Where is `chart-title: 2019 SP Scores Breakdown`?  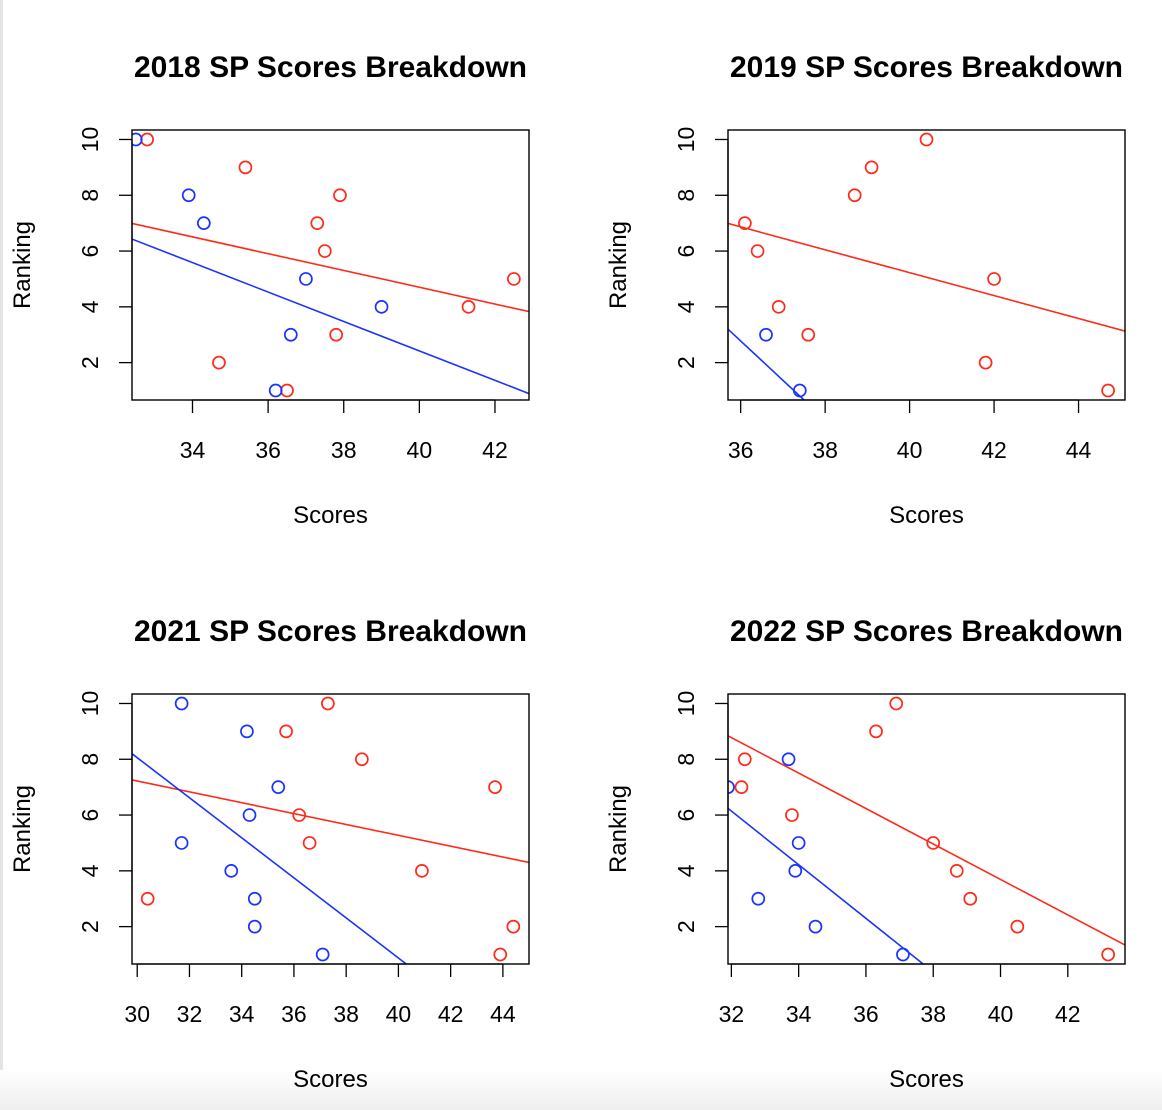
chart-title: 2019 SP Scores Breakdown is located at coordinates (926, 67).